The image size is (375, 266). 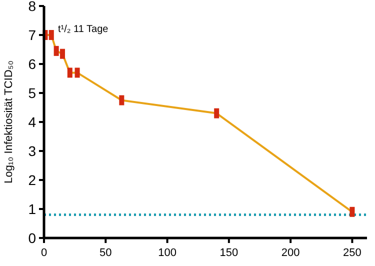 I want to click on y-tick-label: 0, so click(x=32, y=238).